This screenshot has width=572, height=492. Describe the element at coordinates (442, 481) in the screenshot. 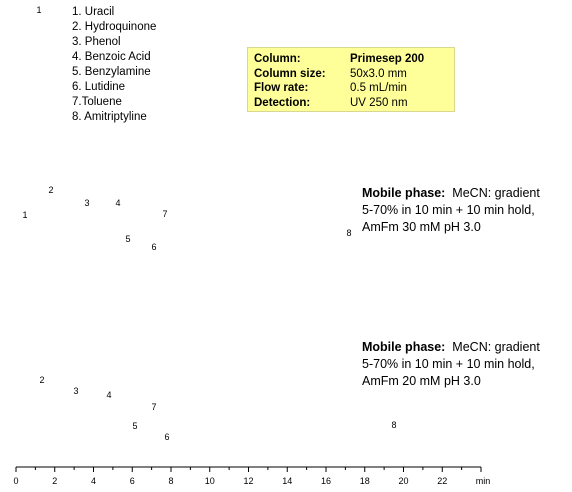

I see `x-tick-label: 22` at that location.